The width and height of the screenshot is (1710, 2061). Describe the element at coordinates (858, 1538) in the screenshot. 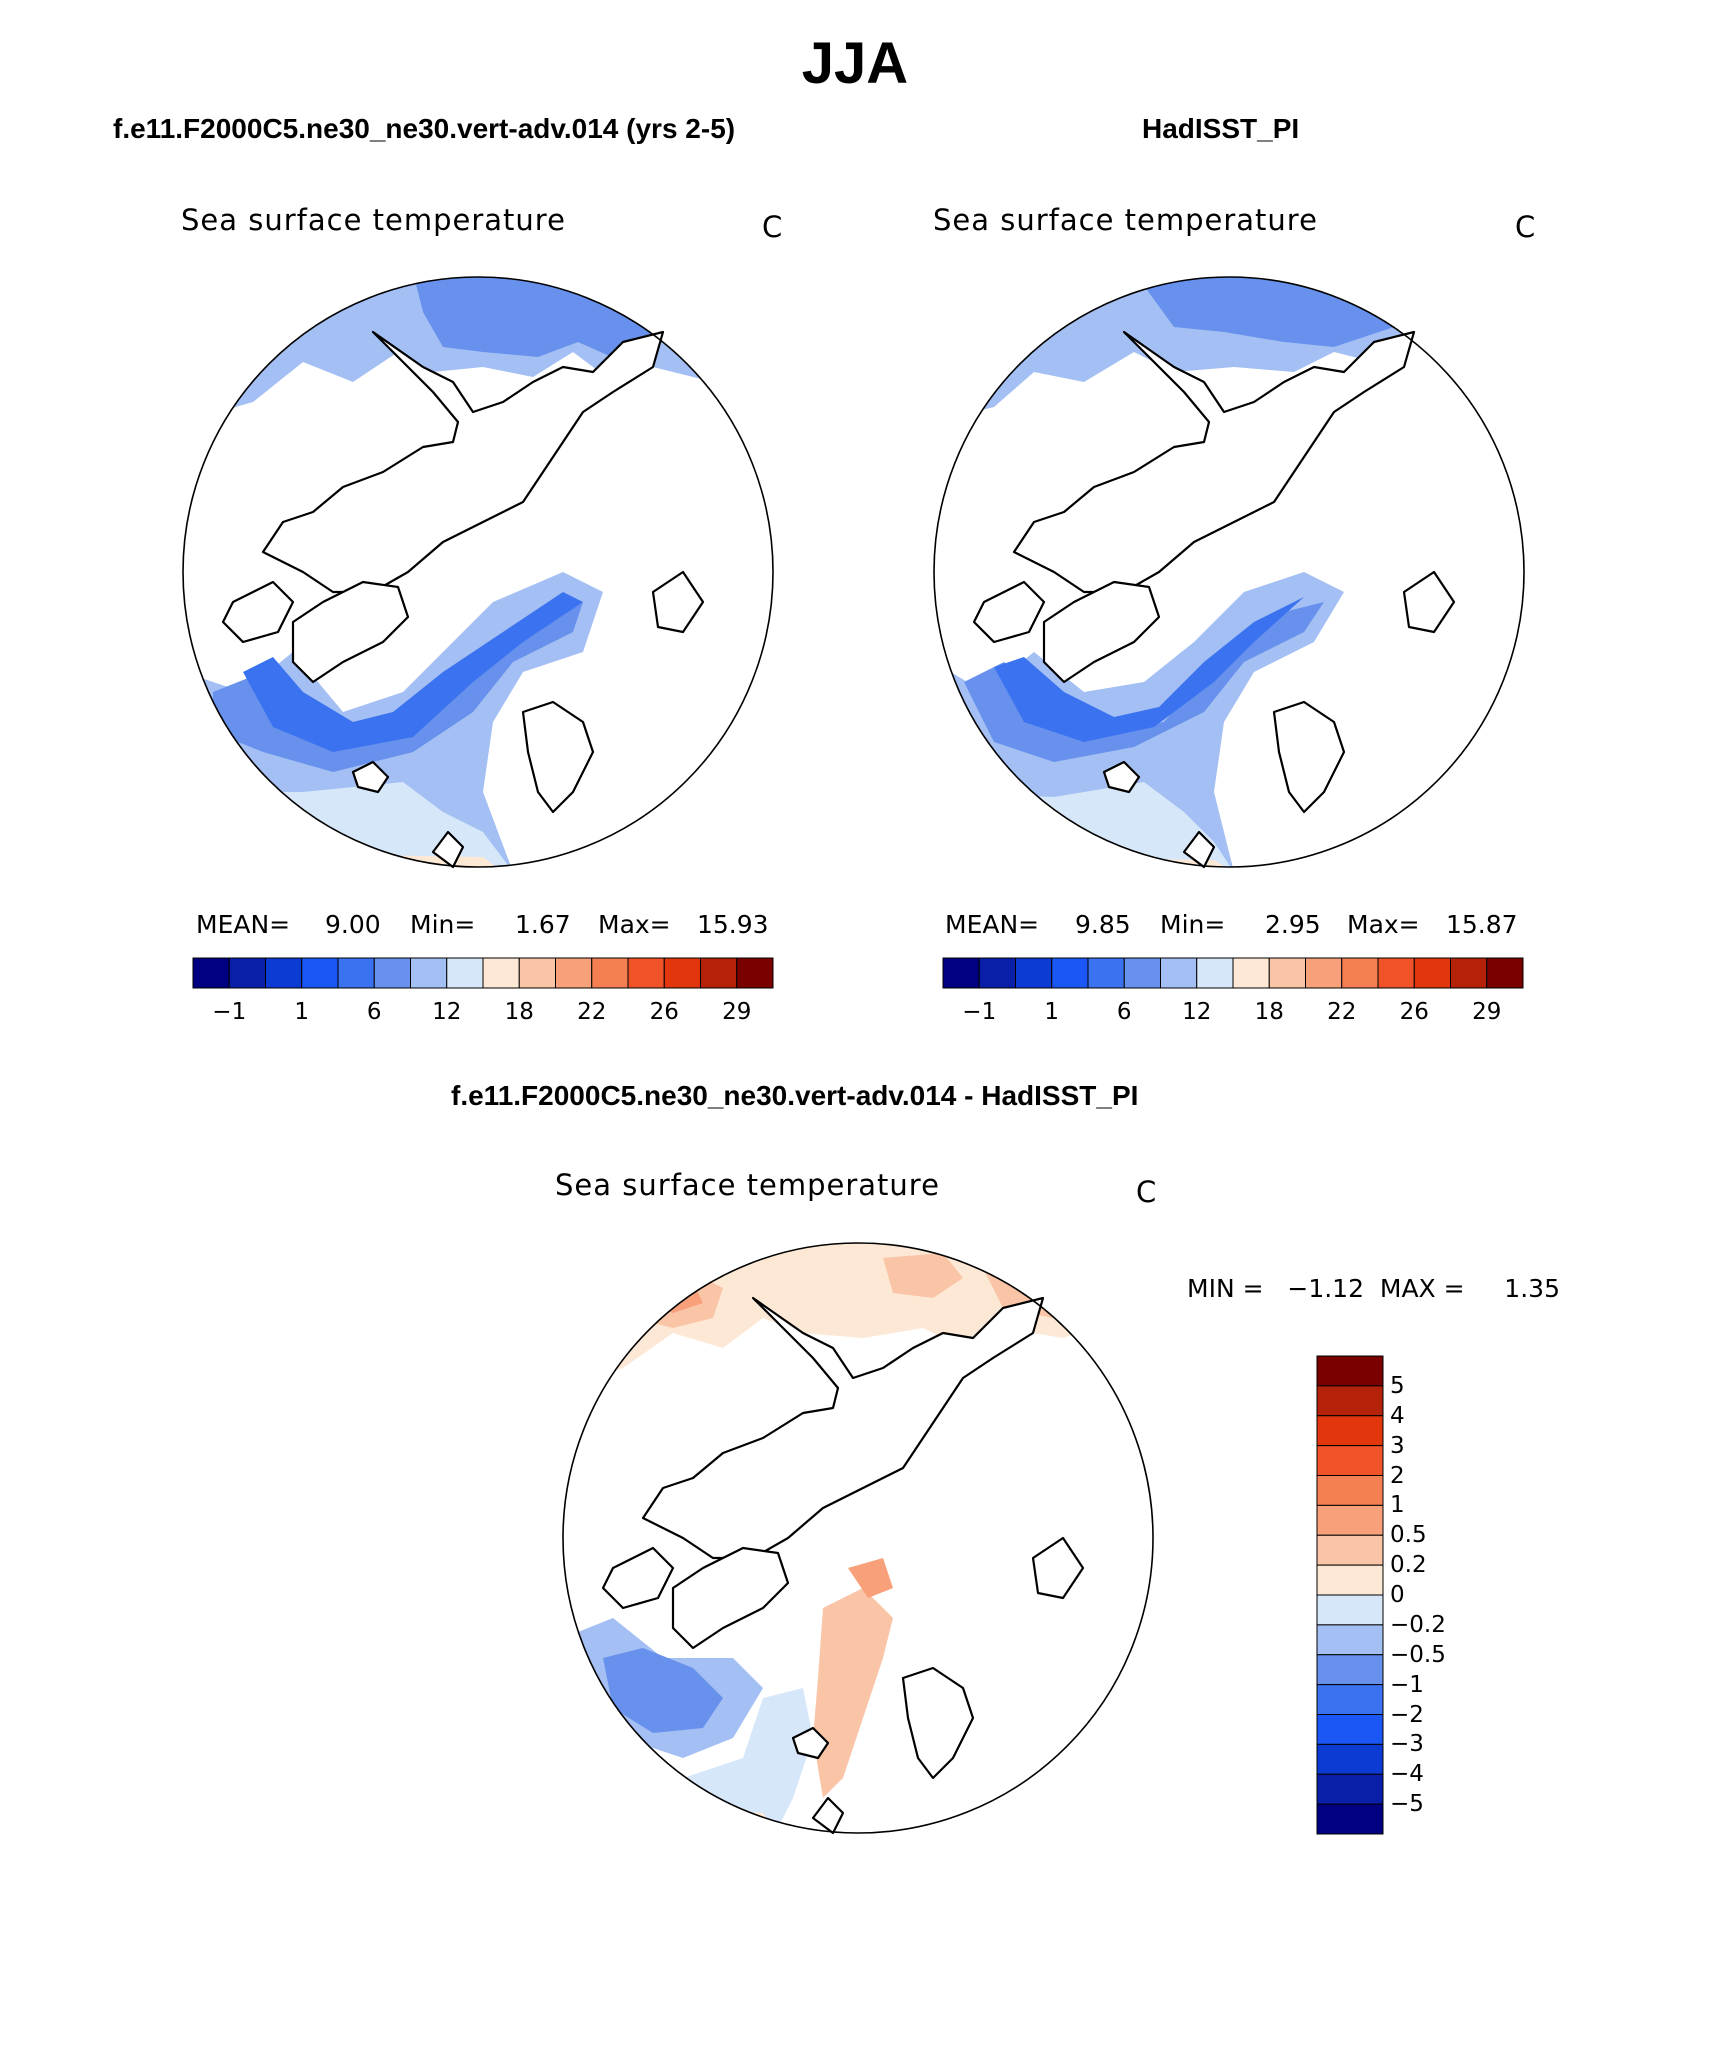

I see `diff-map` at that location.